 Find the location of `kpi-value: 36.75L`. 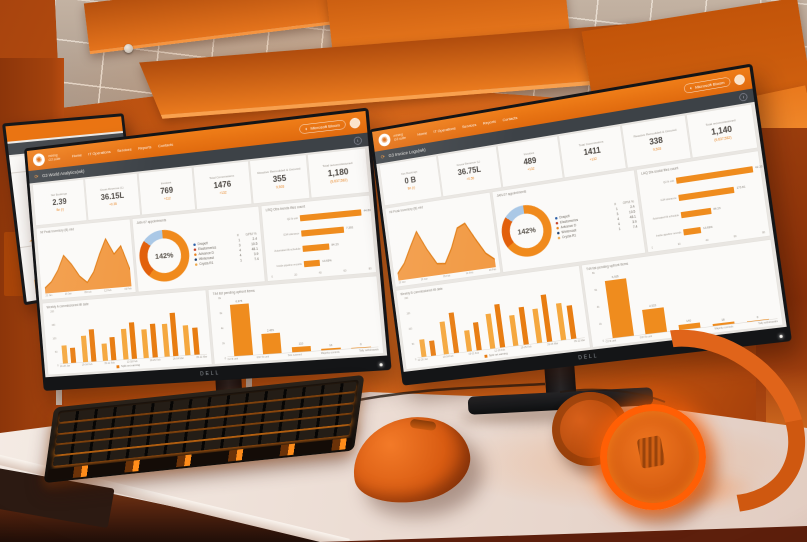

kpi-value: 36.75L is located at coordinates (469, 171).